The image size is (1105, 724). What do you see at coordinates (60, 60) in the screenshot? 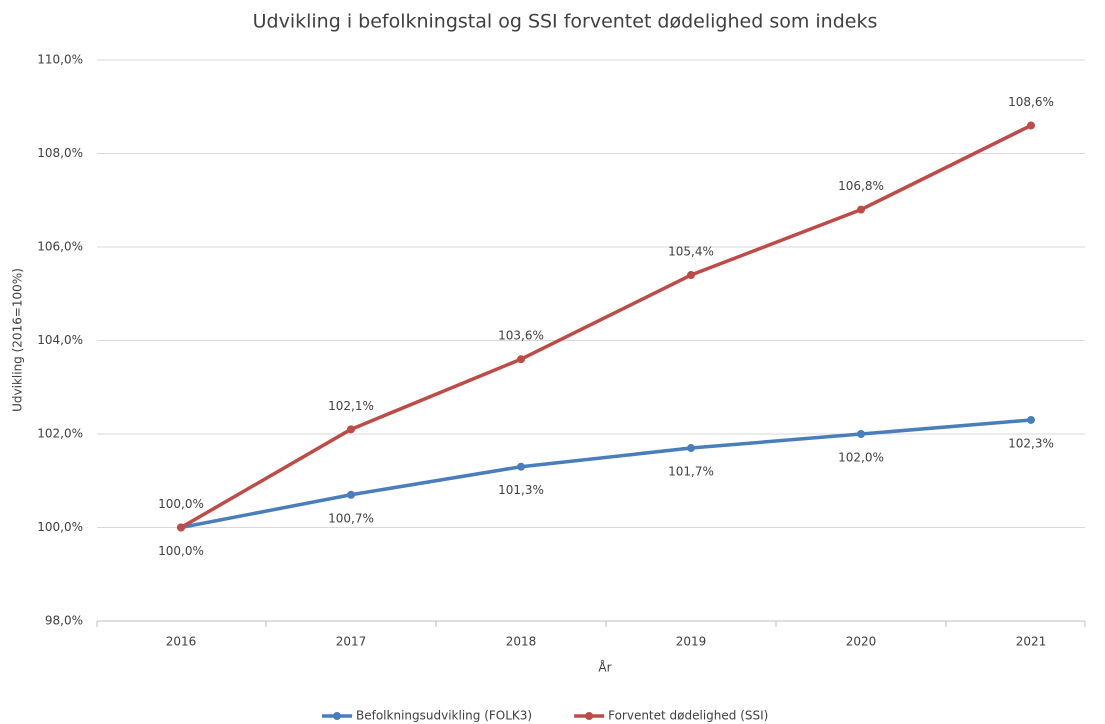
I see `y-tick-label: 110,0%` at bounding box center [60, 60].